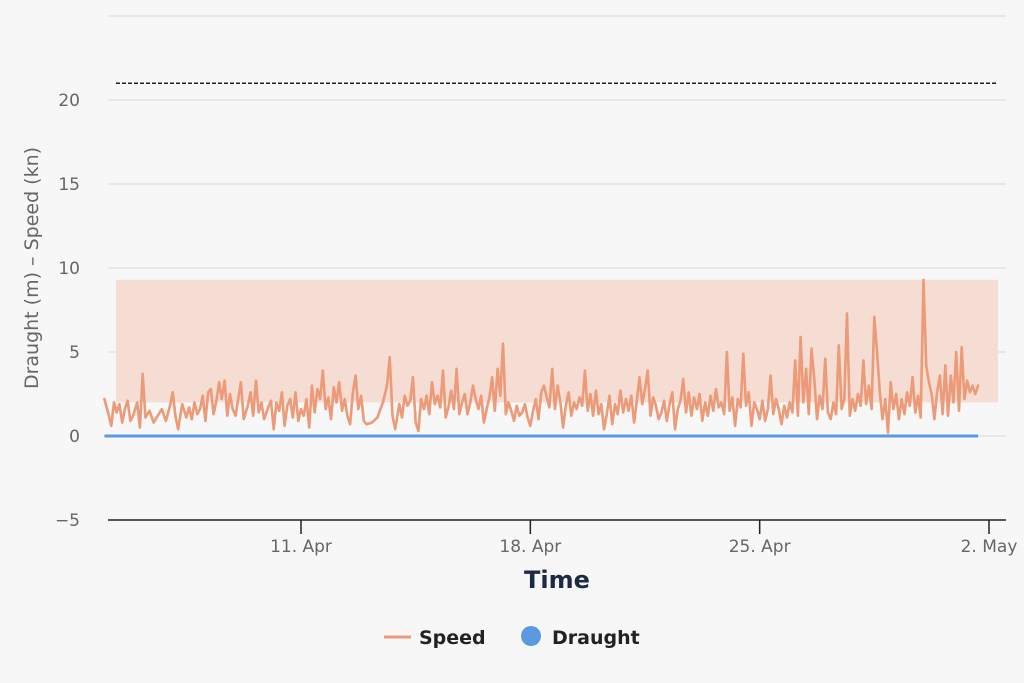 The image size is (1024, 683). What do you see at coordinates (512, 637) in the screenshot?
I see `legend: Speed Draught` at bounding box center [512, 637].